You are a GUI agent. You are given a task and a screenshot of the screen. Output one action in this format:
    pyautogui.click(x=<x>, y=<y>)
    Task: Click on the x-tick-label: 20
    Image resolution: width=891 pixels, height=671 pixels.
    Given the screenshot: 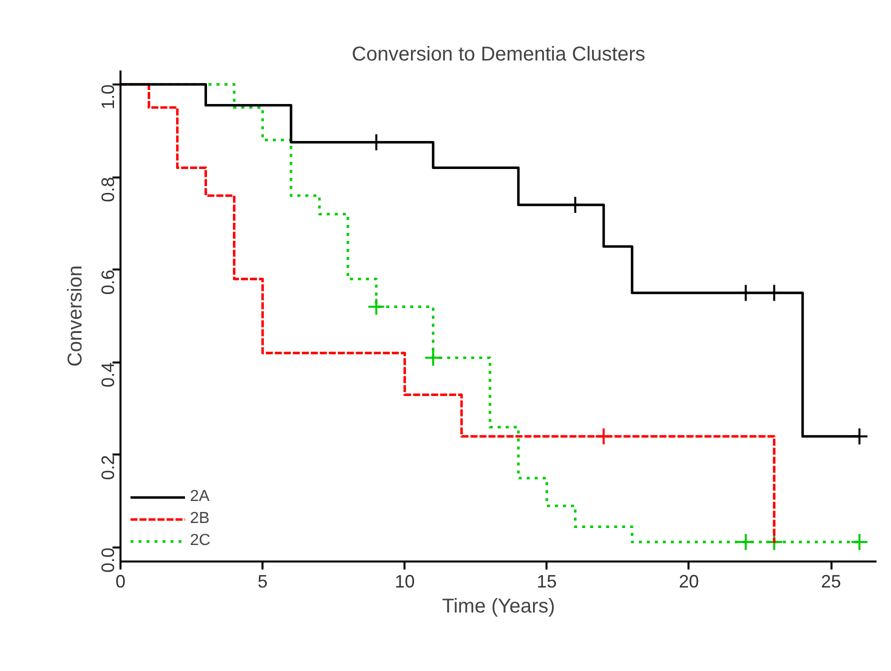 What is the action you would take?
    pyautogui.click(x=688, y=582)
    